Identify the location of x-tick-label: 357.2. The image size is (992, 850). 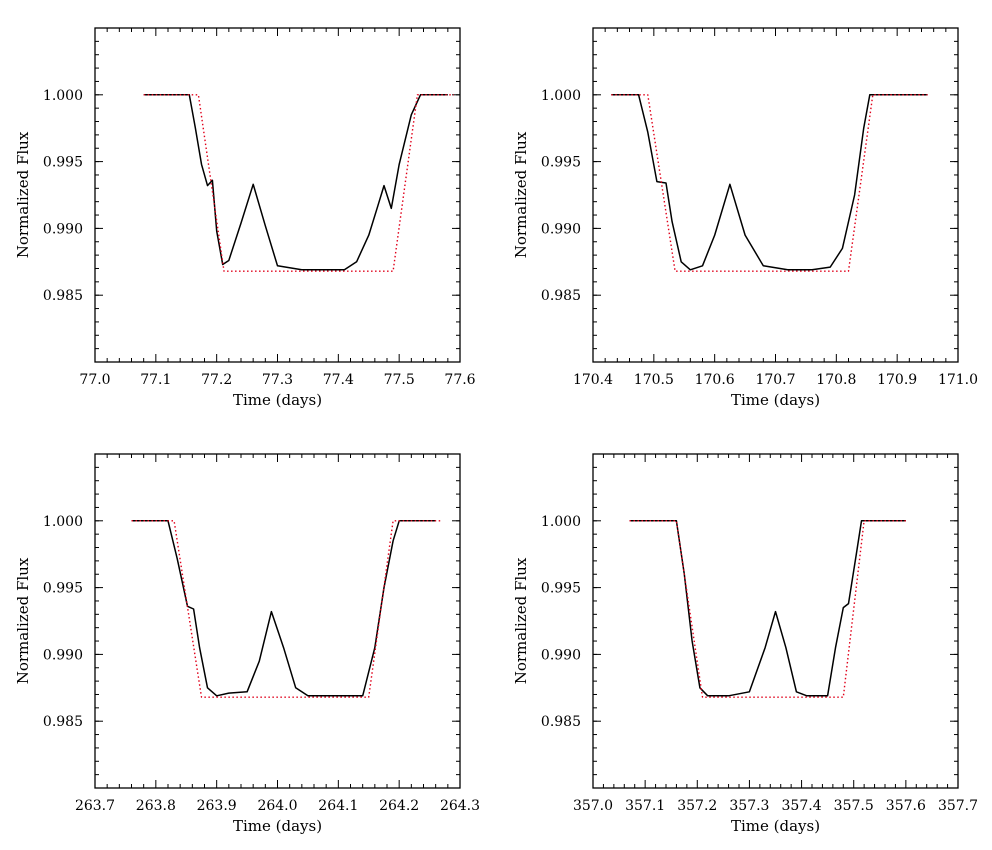
(697, 806).